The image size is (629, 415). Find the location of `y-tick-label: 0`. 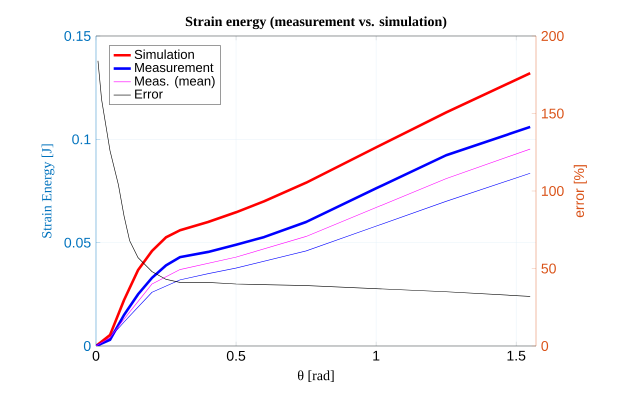

y-tick-label: 0 is located at coordinates (87, 346).